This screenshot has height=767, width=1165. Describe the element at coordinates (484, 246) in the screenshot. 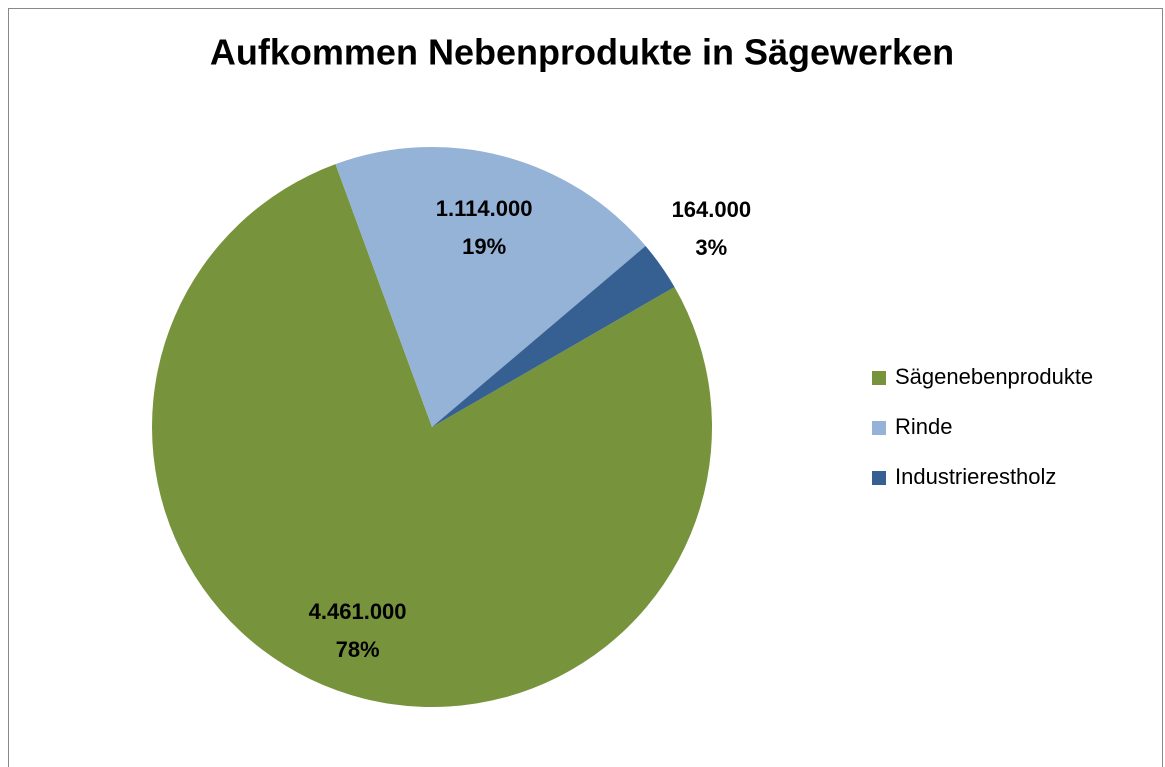

I see `percentage-label: 19%` at that location.